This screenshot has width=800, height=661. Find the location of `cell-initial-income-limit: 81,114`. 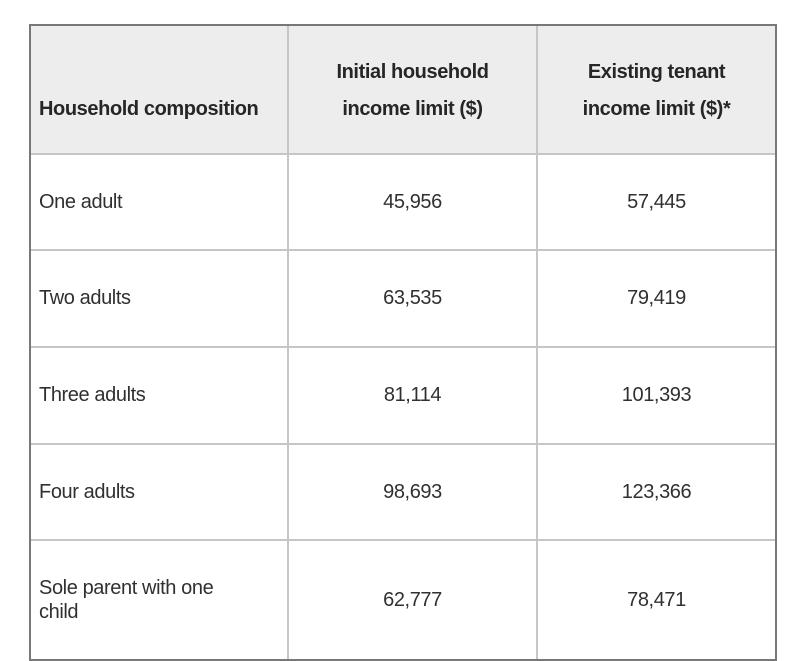

cell-initial-income-limit: 81,114 is located at coordinates (413, 396).